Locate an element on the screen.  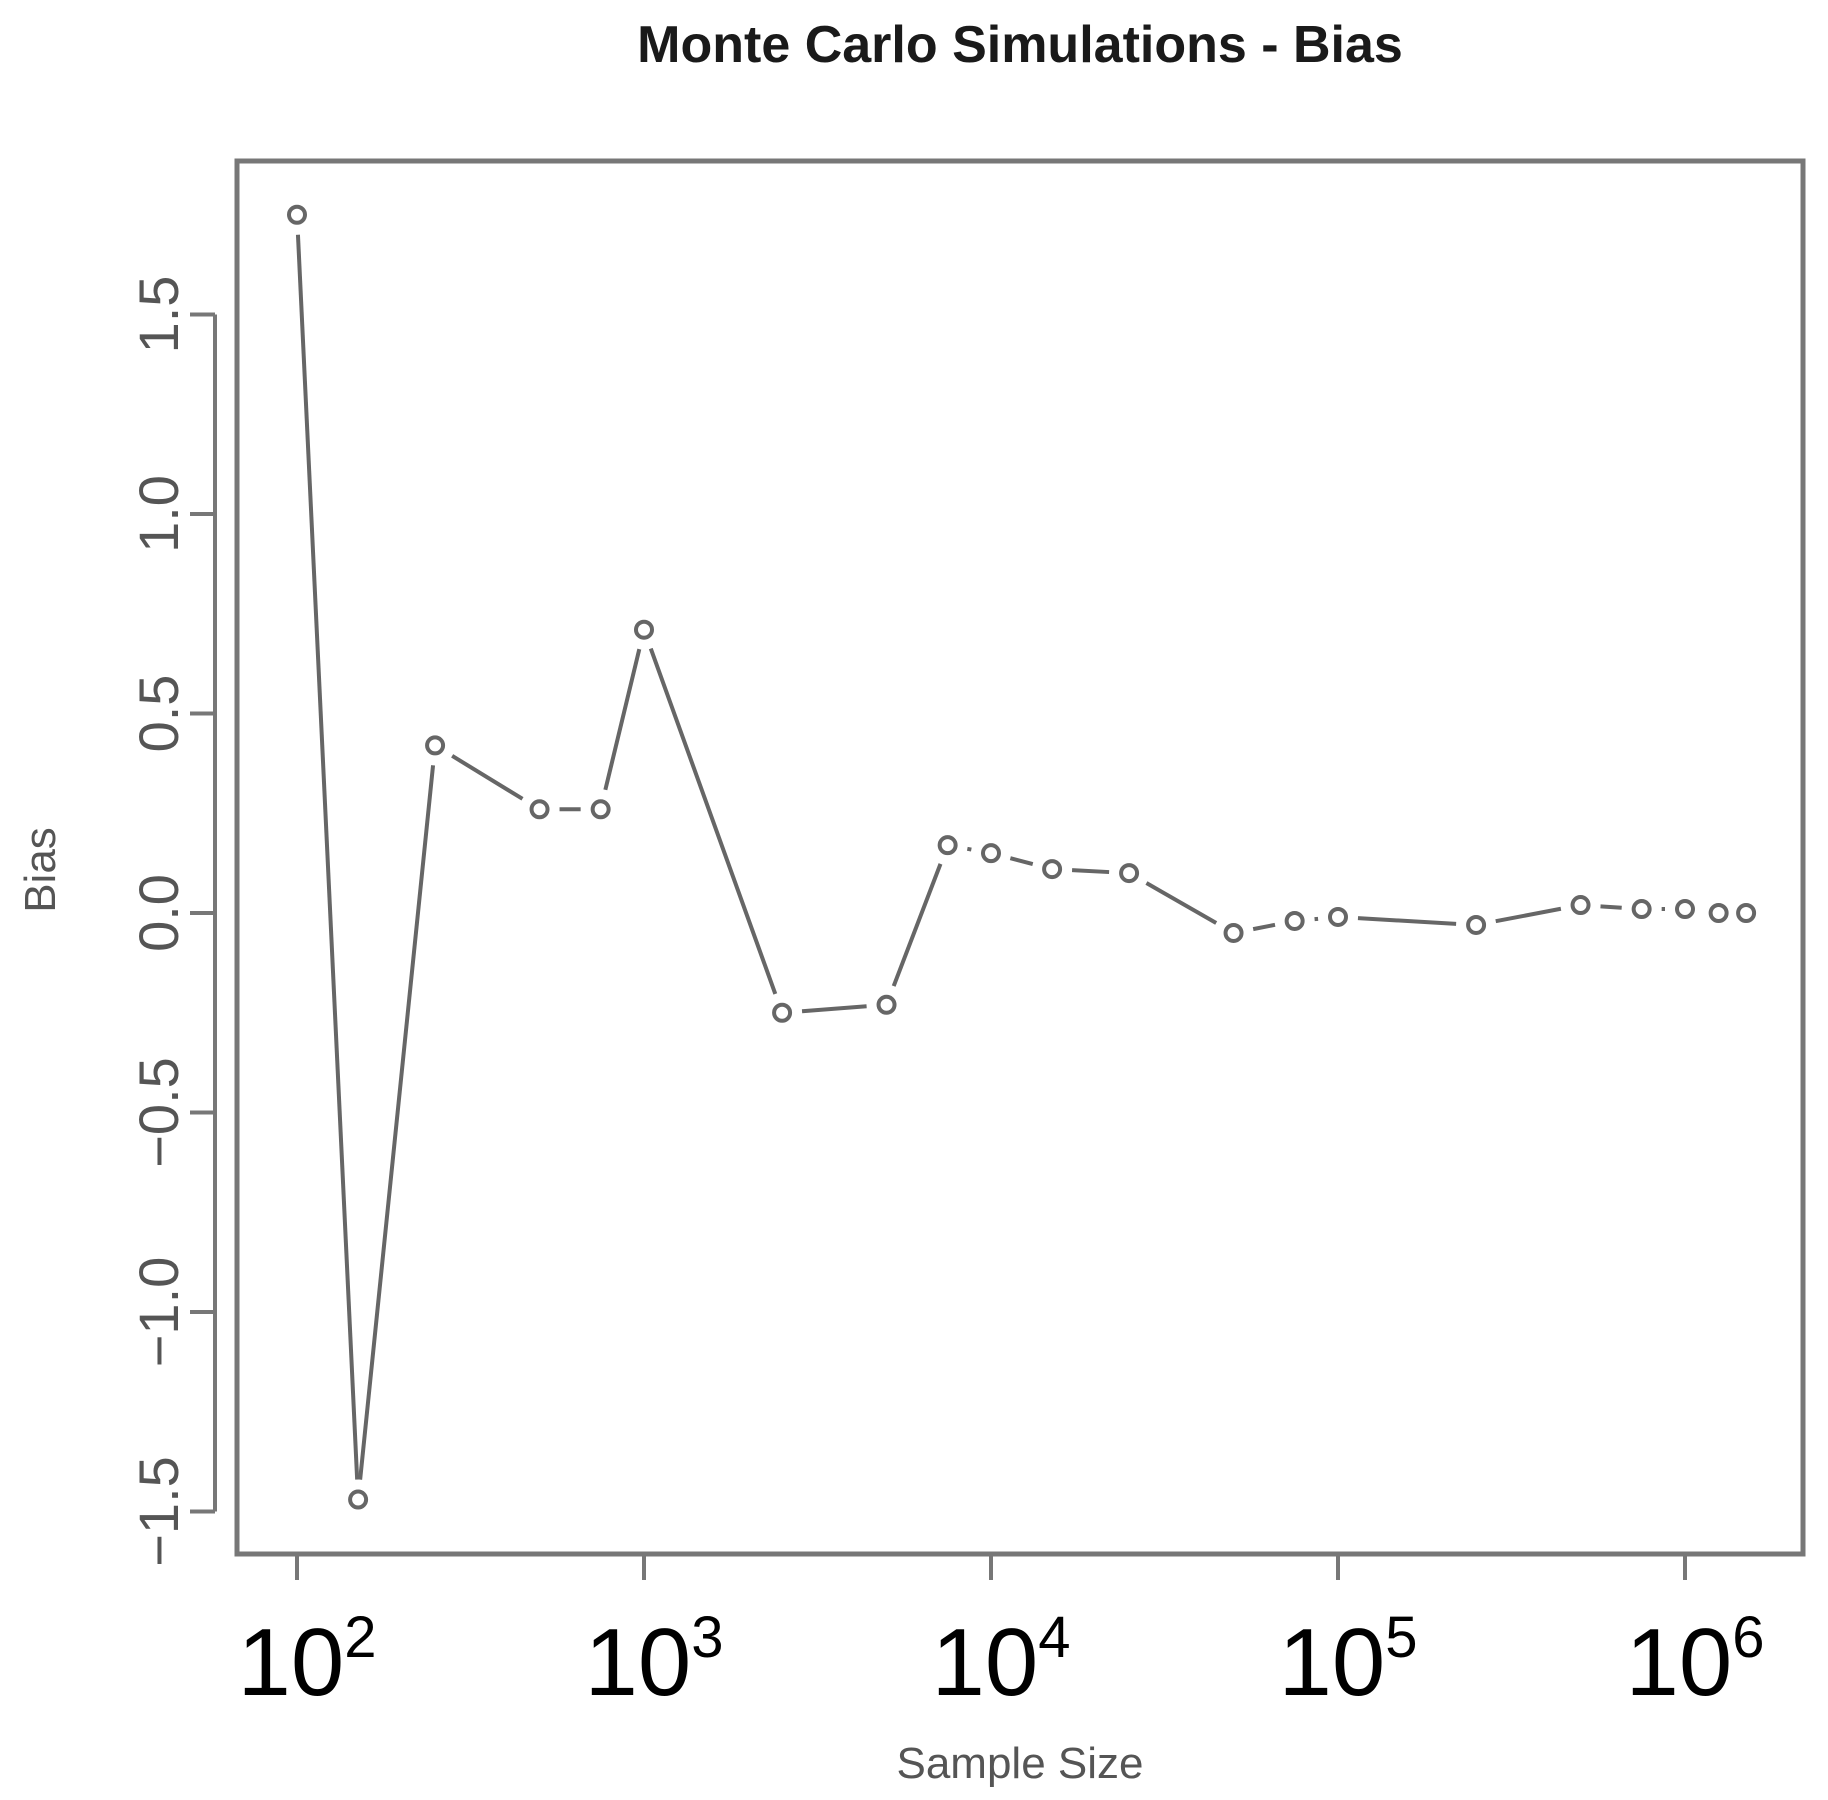
x-axis: 10² 10³ 10⁴ 10⁵ 10⁶ is located at coordinates (1001, 1634).